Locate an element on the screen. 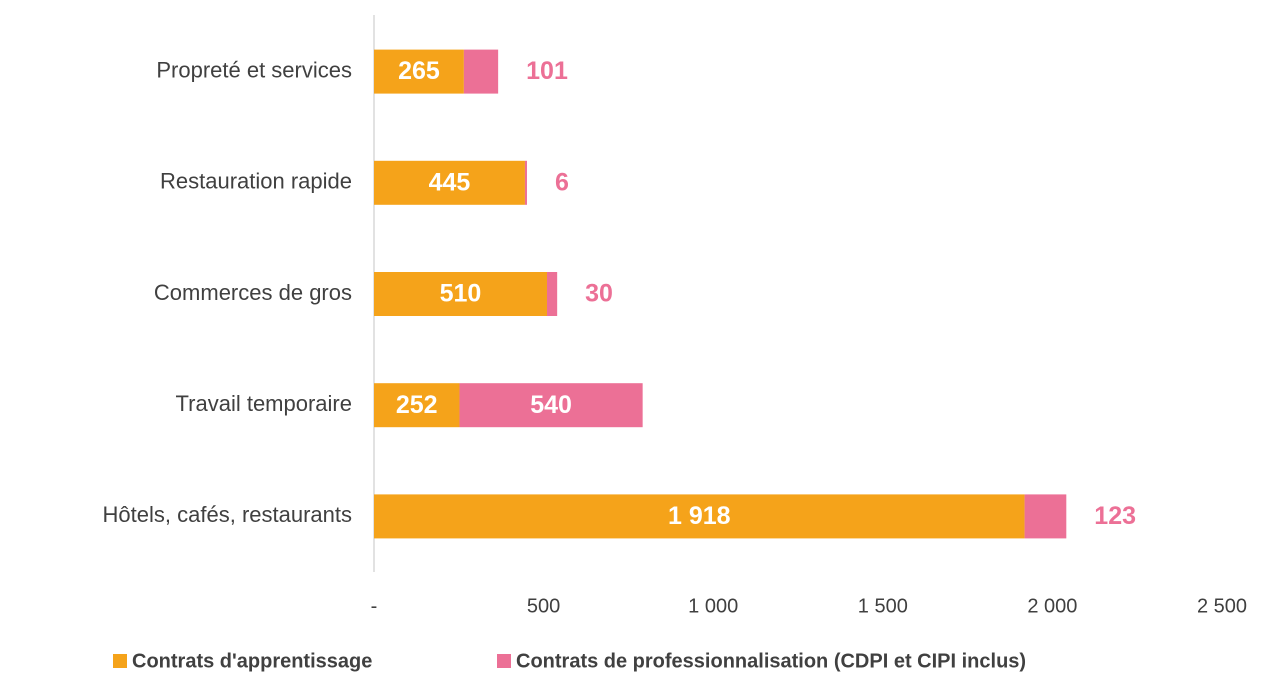 Image resolution: width=1266 pixels, height=675 pixels. data-label: 6 is located at coordinates (562, 182).